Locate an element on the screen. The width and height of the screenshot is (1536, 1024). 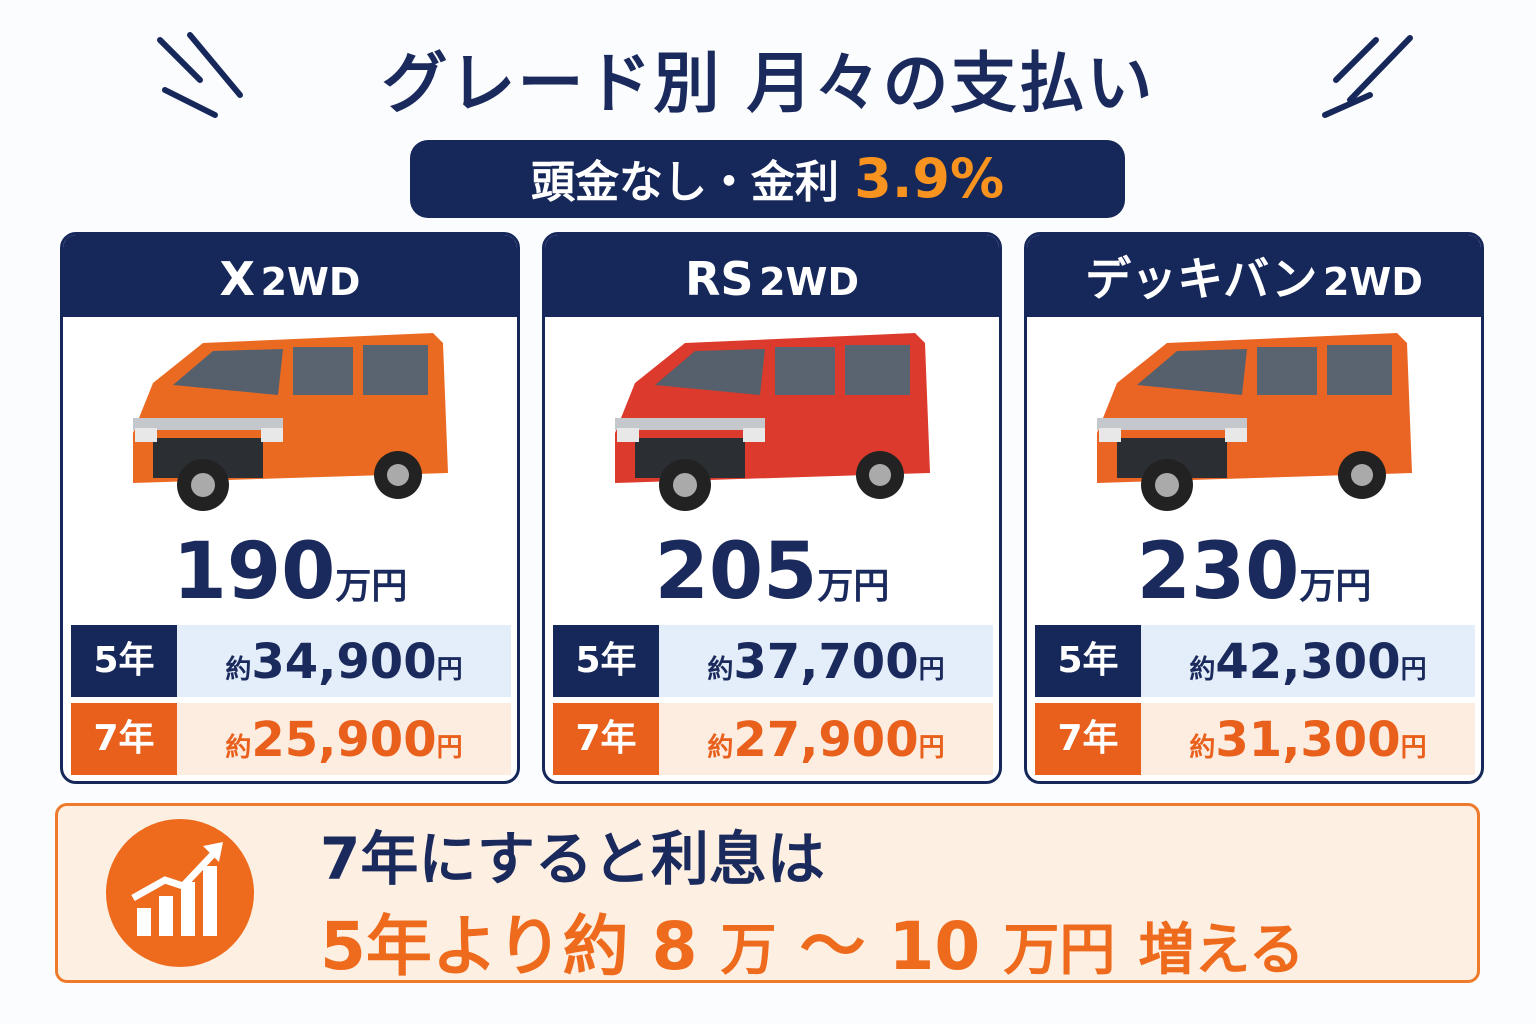
grade-name: デッキバン is located at coordinates (1201, 279).